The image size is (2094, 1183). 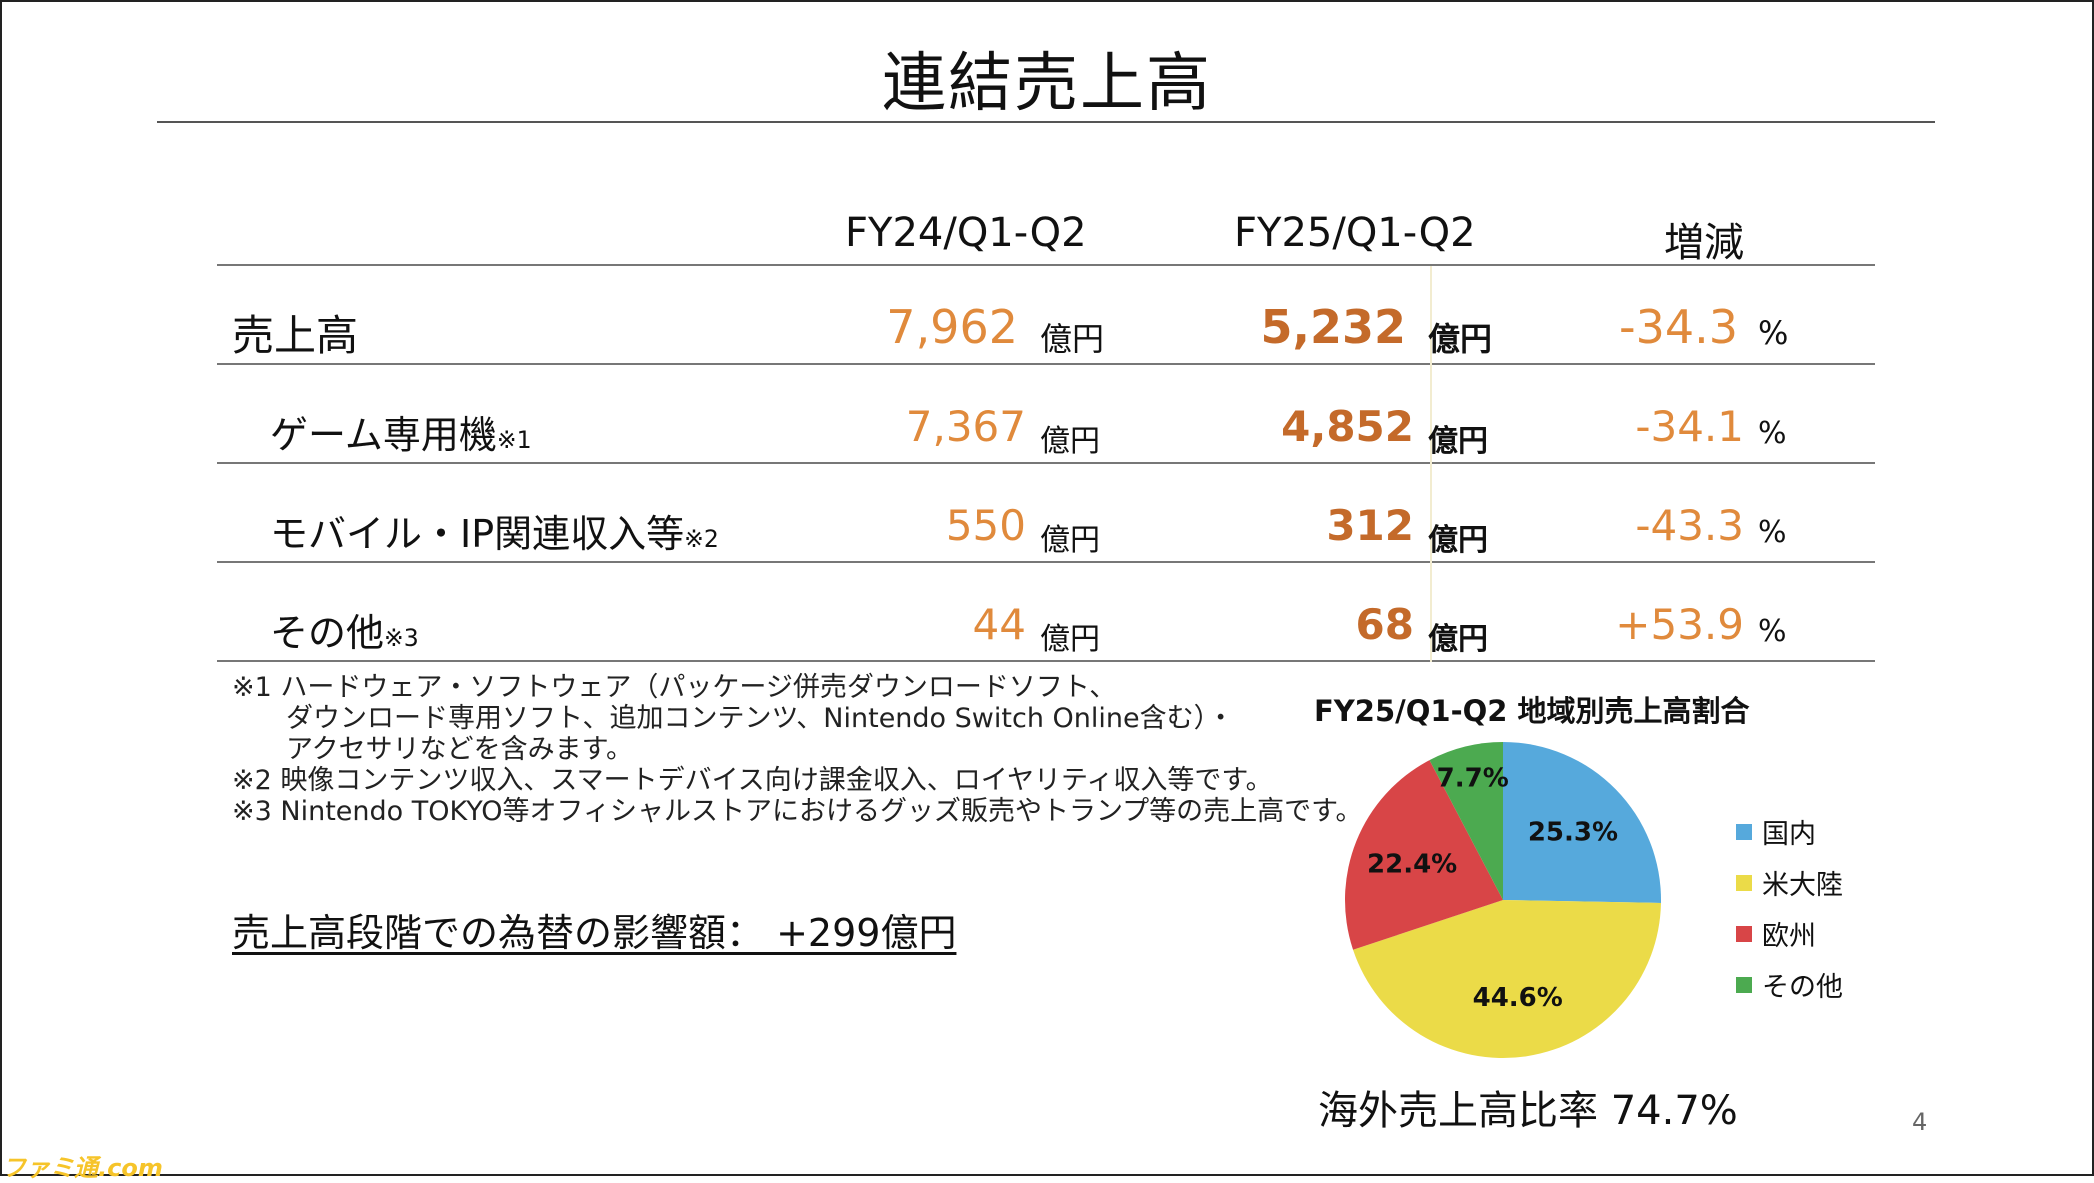 I want to click on prev-value: 550, so click(x=985, y=525).